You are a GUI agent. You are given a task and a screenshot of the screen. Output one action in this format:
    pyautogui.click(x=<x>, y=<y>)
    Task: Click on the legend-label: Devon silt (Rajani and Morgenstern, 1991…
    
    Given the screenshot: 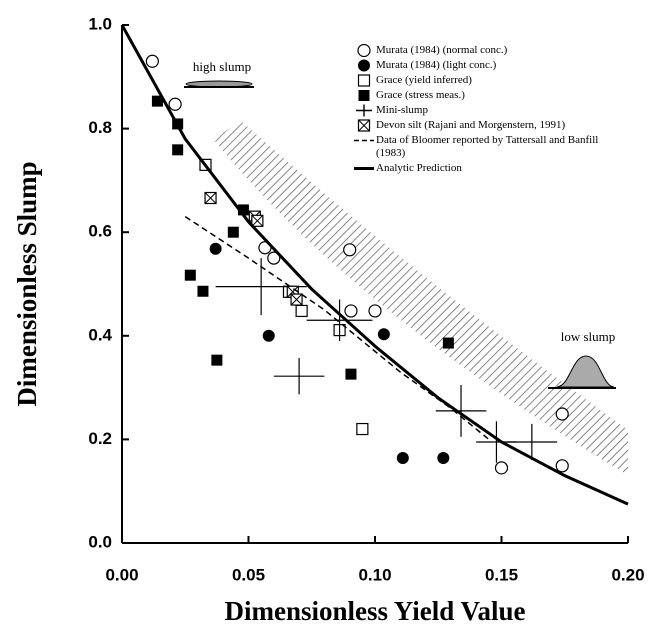 What is the action you would take?
    pyautogui.click(x=471, y=125)
    